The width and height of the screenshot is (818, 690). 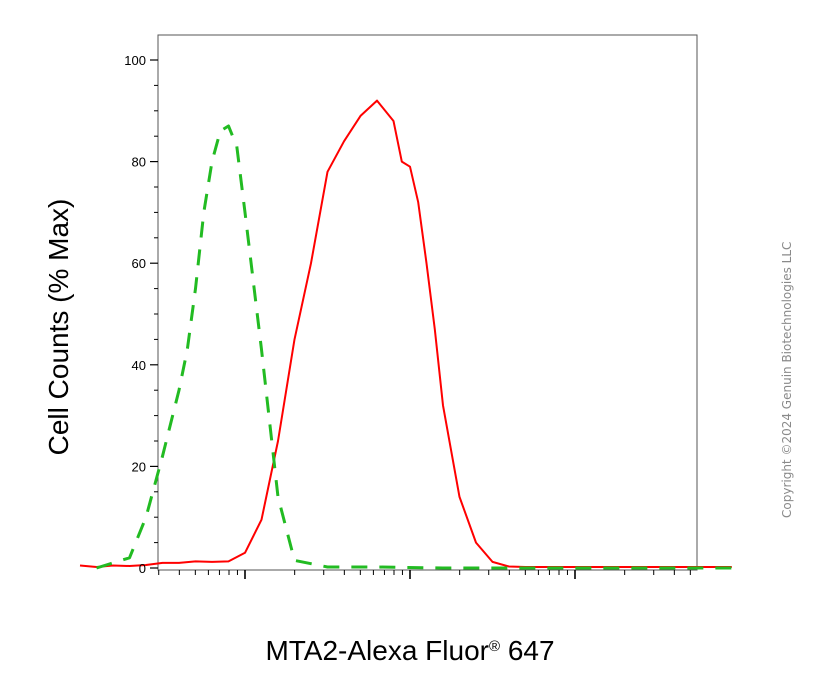 I want to click on y-axis-label: Cell Counts (% Max), so click(x=58, y=327).